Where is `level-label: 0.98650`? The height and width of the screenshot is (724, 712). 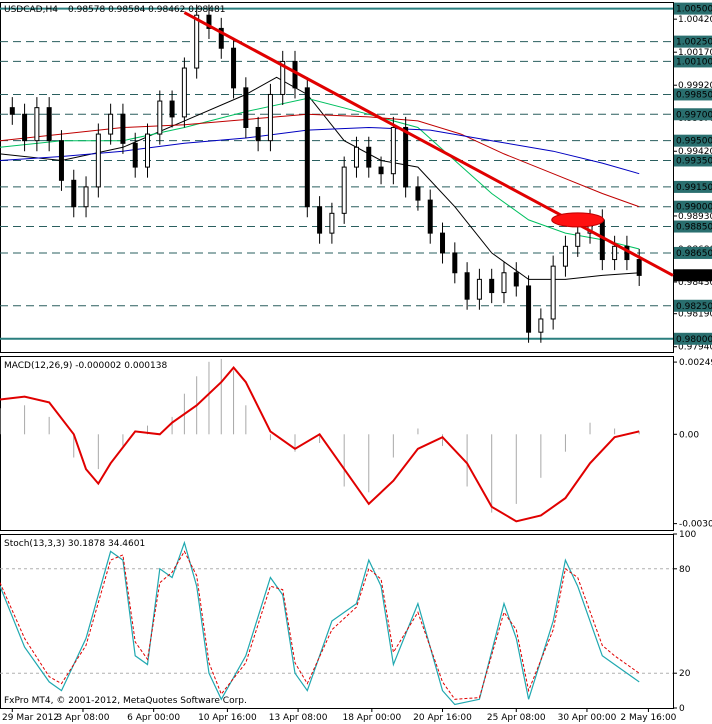 level-label: 0.98650 is located at coordinates (694, 254).